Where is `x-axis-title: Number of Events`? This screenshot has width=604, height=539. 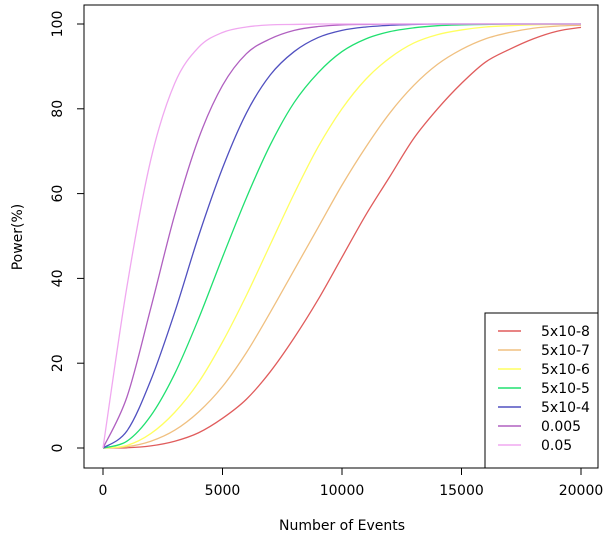 x-axis-title: Number of Events is located at coordinates (342, 526).